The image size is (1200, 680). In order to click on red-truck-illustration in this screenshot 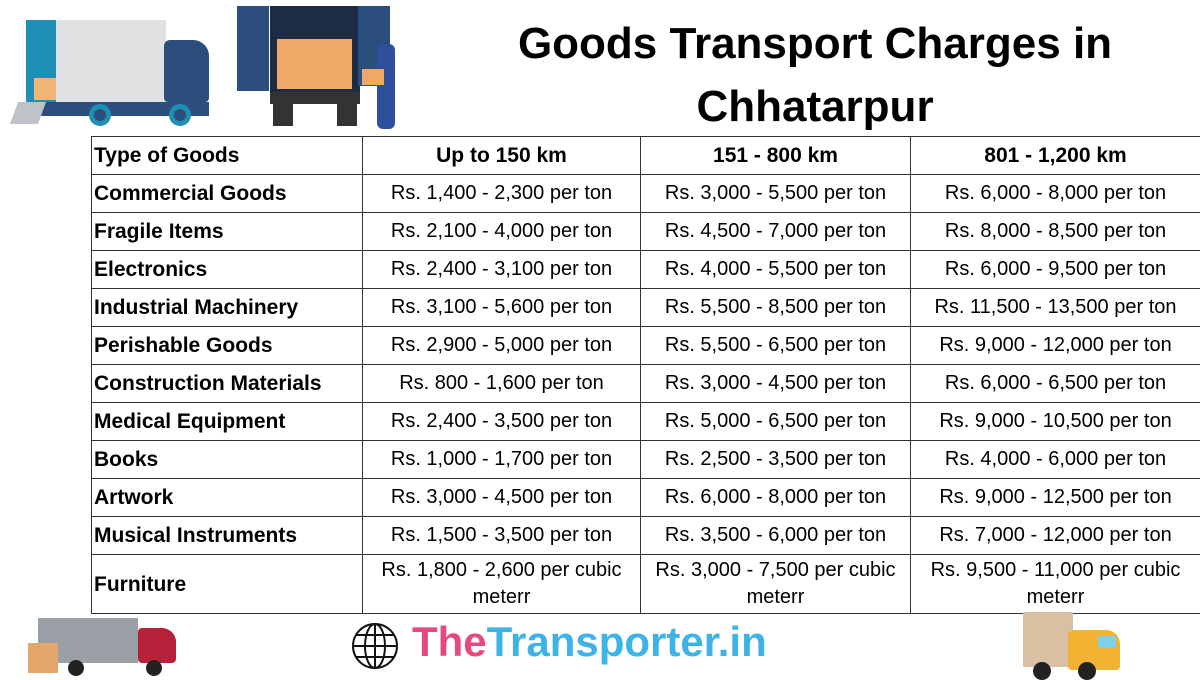, I will do `click(103, 646)`.